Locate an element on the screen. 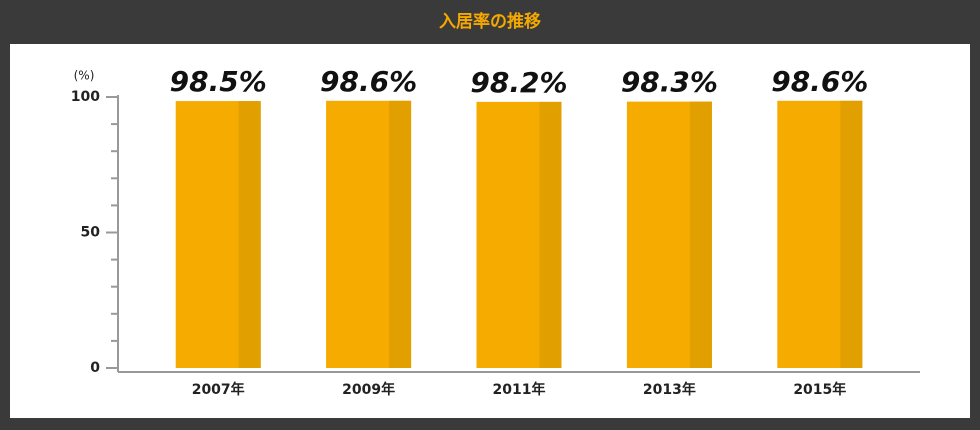 The image size is (980, 430). x-tick-label: 2007年 is located at coordinates (218, 389).